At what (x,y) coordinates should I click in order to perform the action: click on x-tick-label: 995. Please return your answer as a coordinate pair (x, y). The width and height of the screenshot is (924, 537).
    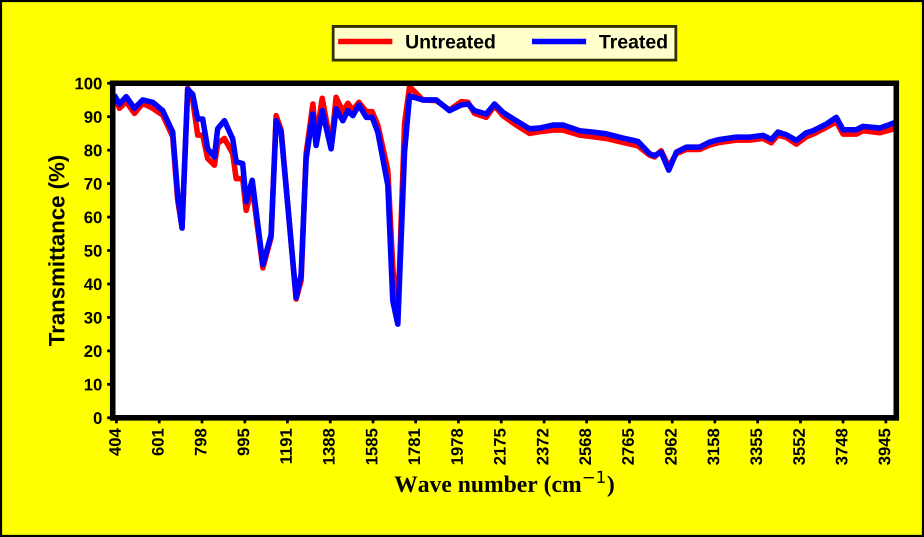
    Looking at the image, I should click on (244, 442).